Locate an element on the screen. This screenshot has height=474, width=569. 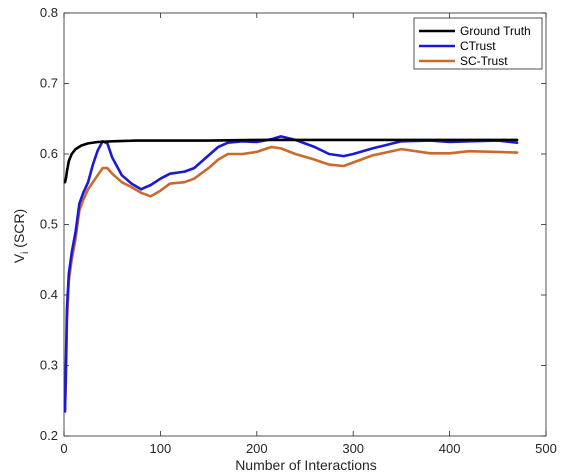
y-tick-label: 0.7 is located at coordinates (49, 83).